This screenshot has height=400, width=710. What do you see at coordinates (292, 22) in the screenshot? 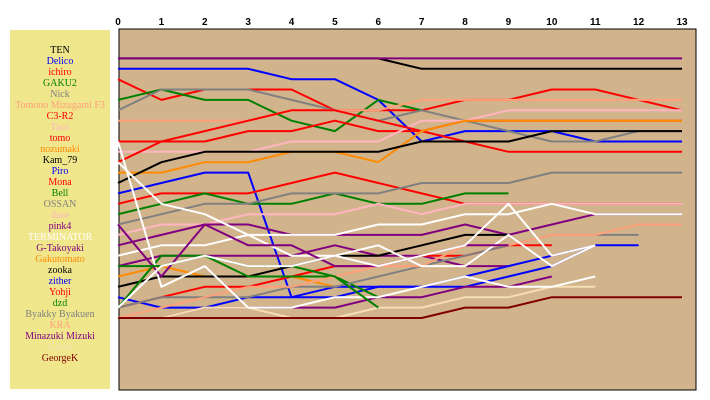
I see `x-tick-label: 4` at bounding box center [292, 22].